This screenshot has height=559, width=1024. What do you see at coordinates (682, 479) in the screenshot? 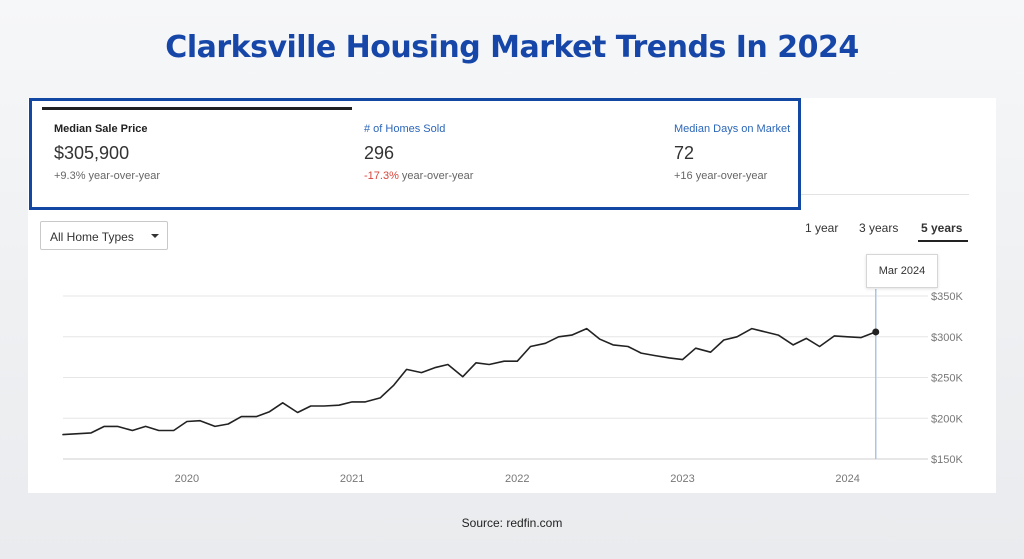
I see `x-tick-label: 2023` at bounding box center [682, 479].